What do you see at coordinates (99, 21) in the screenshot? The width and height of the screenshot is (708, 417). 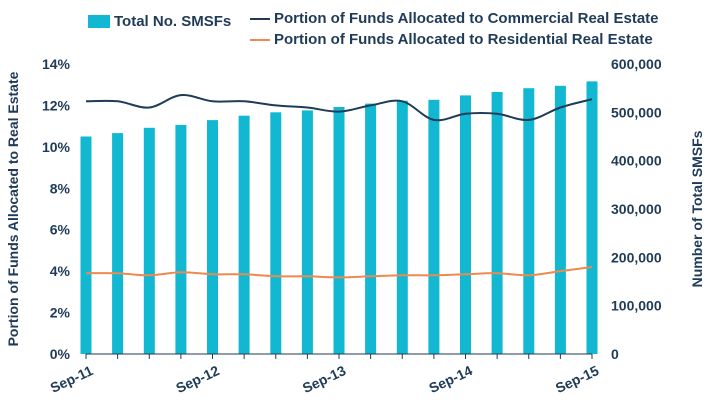 I see `legend-swatch-bars` at bounding box center [99, 21].